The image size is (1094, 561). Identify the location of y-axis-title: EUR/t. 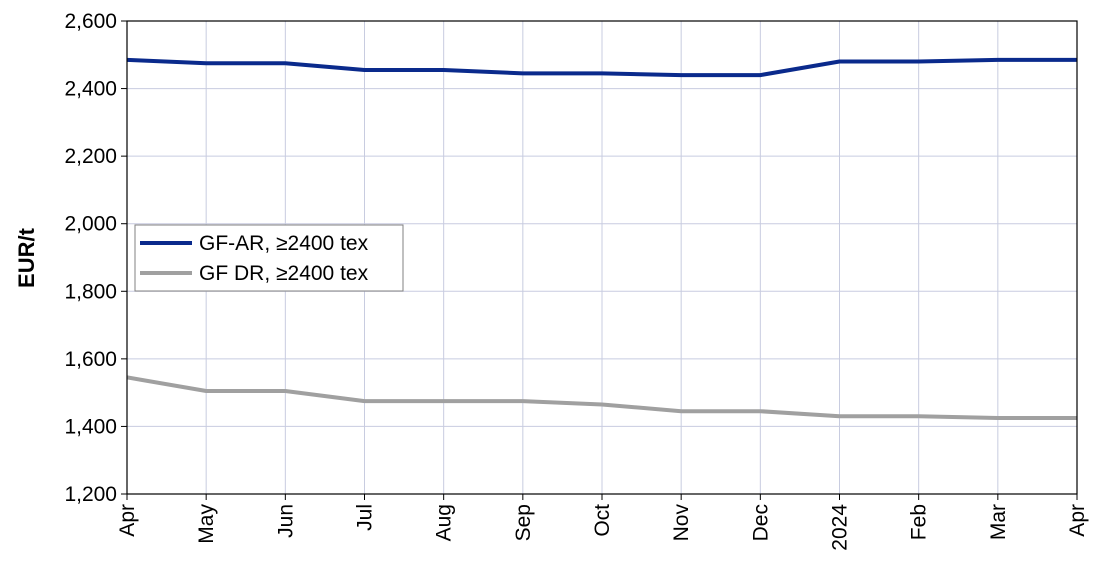
(26, 257).